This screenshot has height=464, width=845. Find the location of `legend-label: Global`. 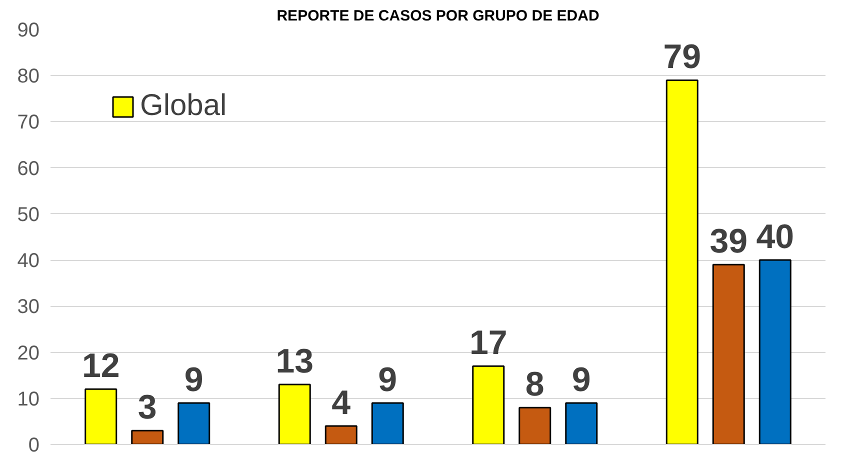

legend-label: Global is located at coordinates (183, 106).